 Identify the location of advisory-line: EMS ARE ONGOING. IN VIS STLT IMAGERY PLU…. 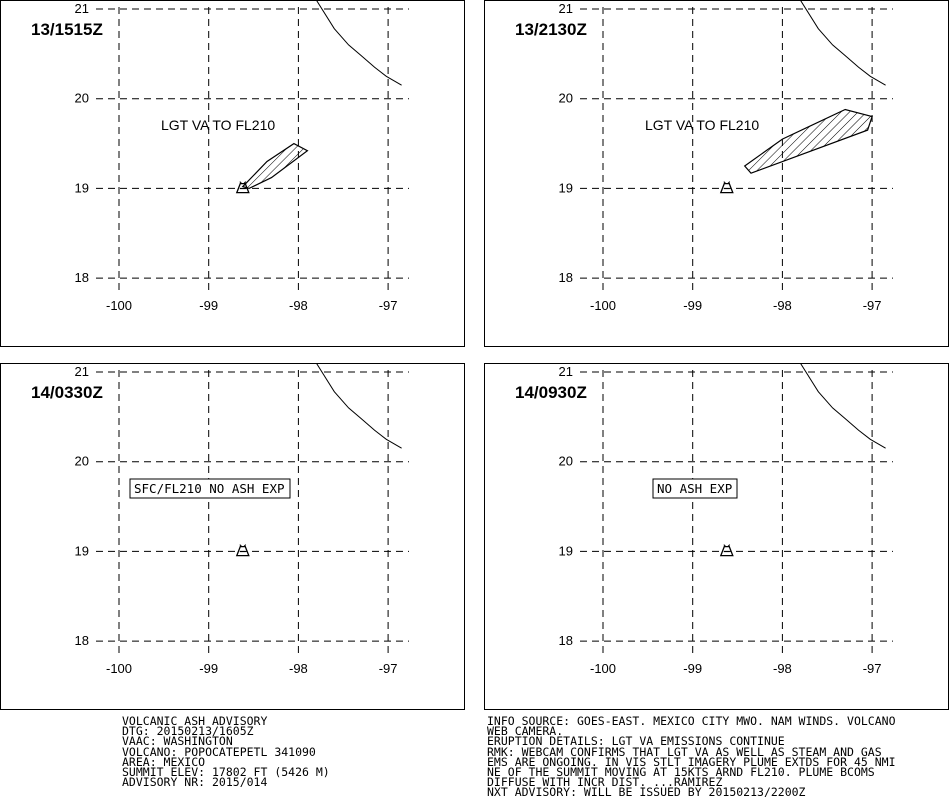
(691, 761).